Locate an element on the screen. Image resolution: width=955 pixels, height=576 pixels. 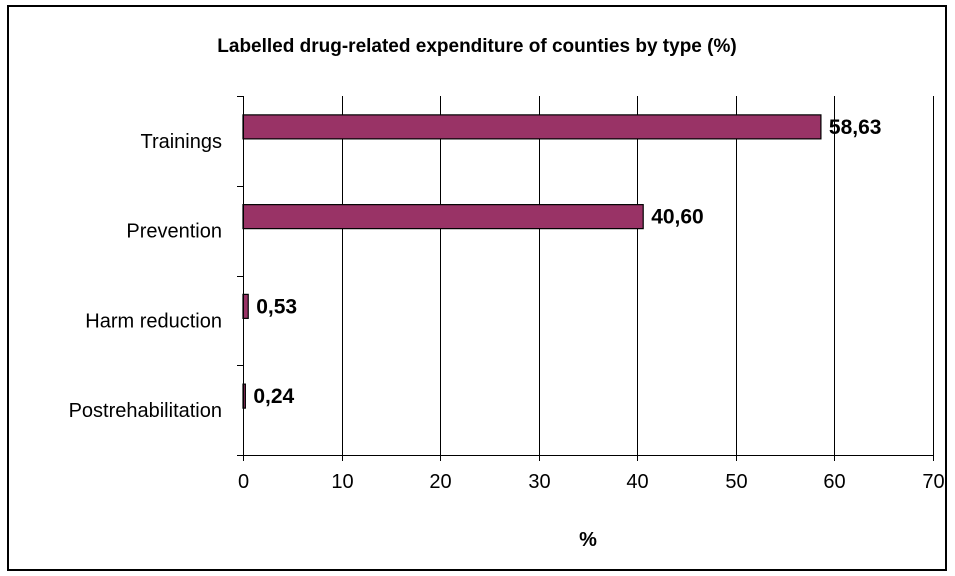
x-tick-label: 60 is located at coordinates (834, 482).